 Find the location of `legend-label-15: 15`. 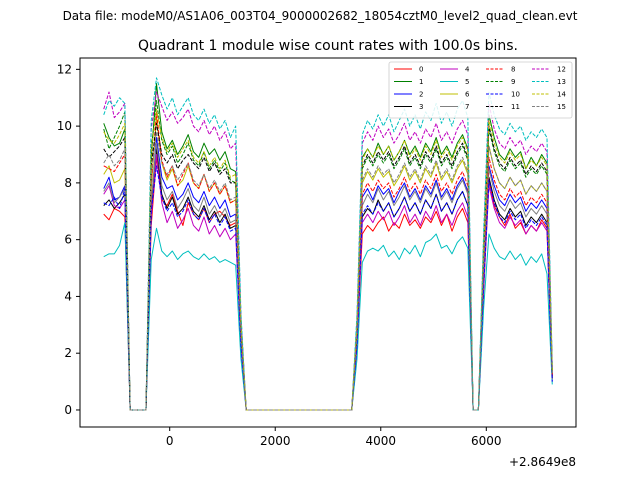

legend-label-15: 15 is located at coordinates (561, 107).